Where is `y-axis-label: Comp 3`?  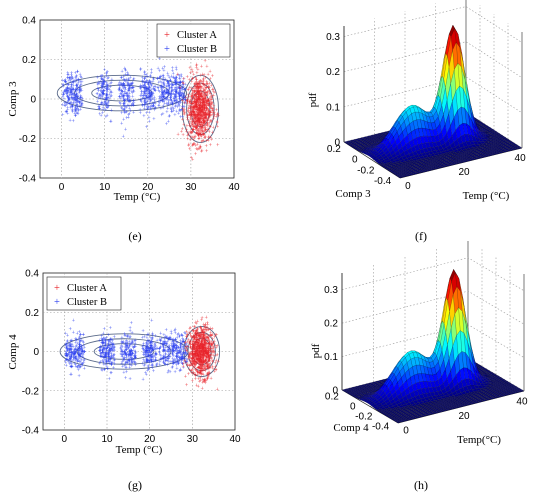 y-axis-label: Comp 3 is located at coordinates (13, 99).